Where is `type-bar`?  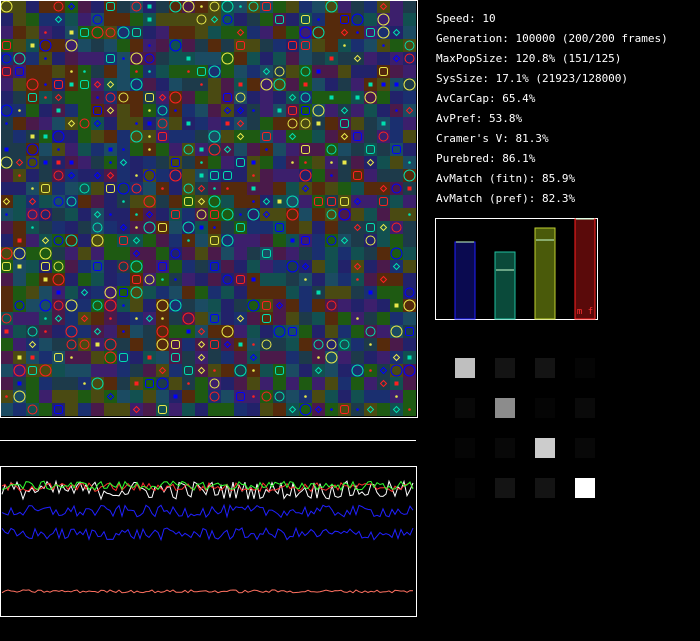 type-bar is located at coordinates (585, 269).